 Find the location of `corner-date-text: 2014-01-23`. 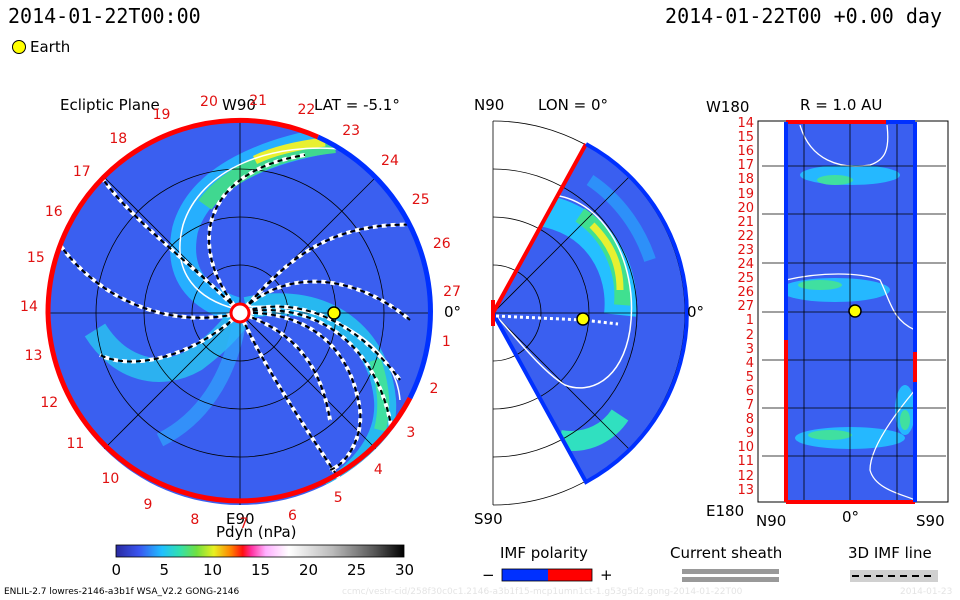

corner-date-text: 2014-01-23 is located at coordinates (926, 592).